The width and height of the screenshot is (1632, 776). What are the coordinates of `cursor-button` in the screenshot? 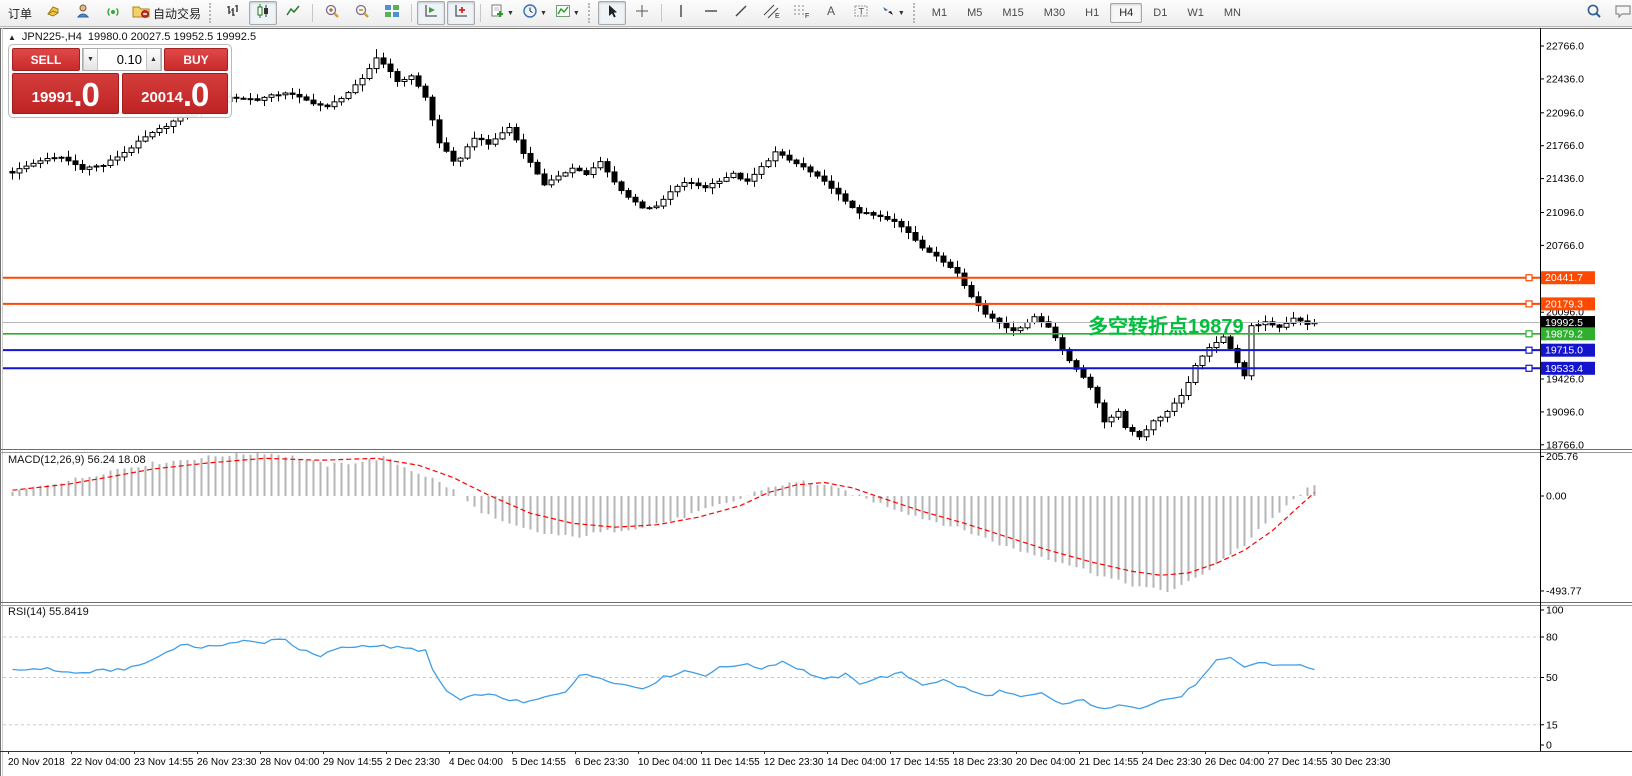 It's located at (611, 13).